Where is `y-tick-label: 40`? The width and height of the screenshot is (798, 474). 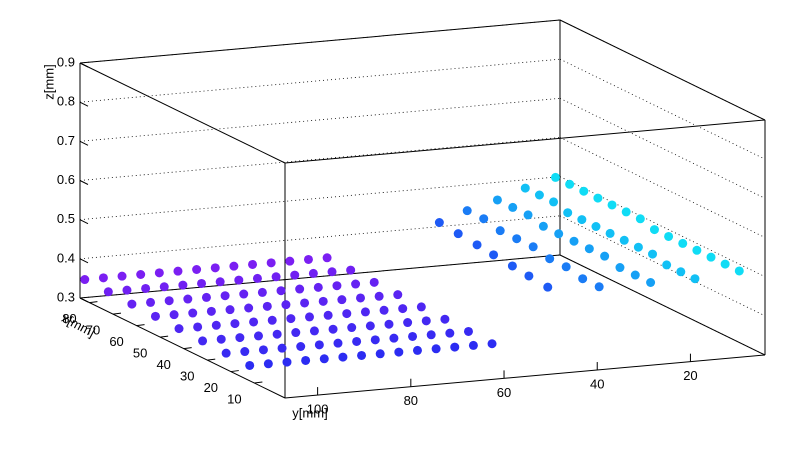
y-tick-label: 40 is located at coordinates (597, 383).